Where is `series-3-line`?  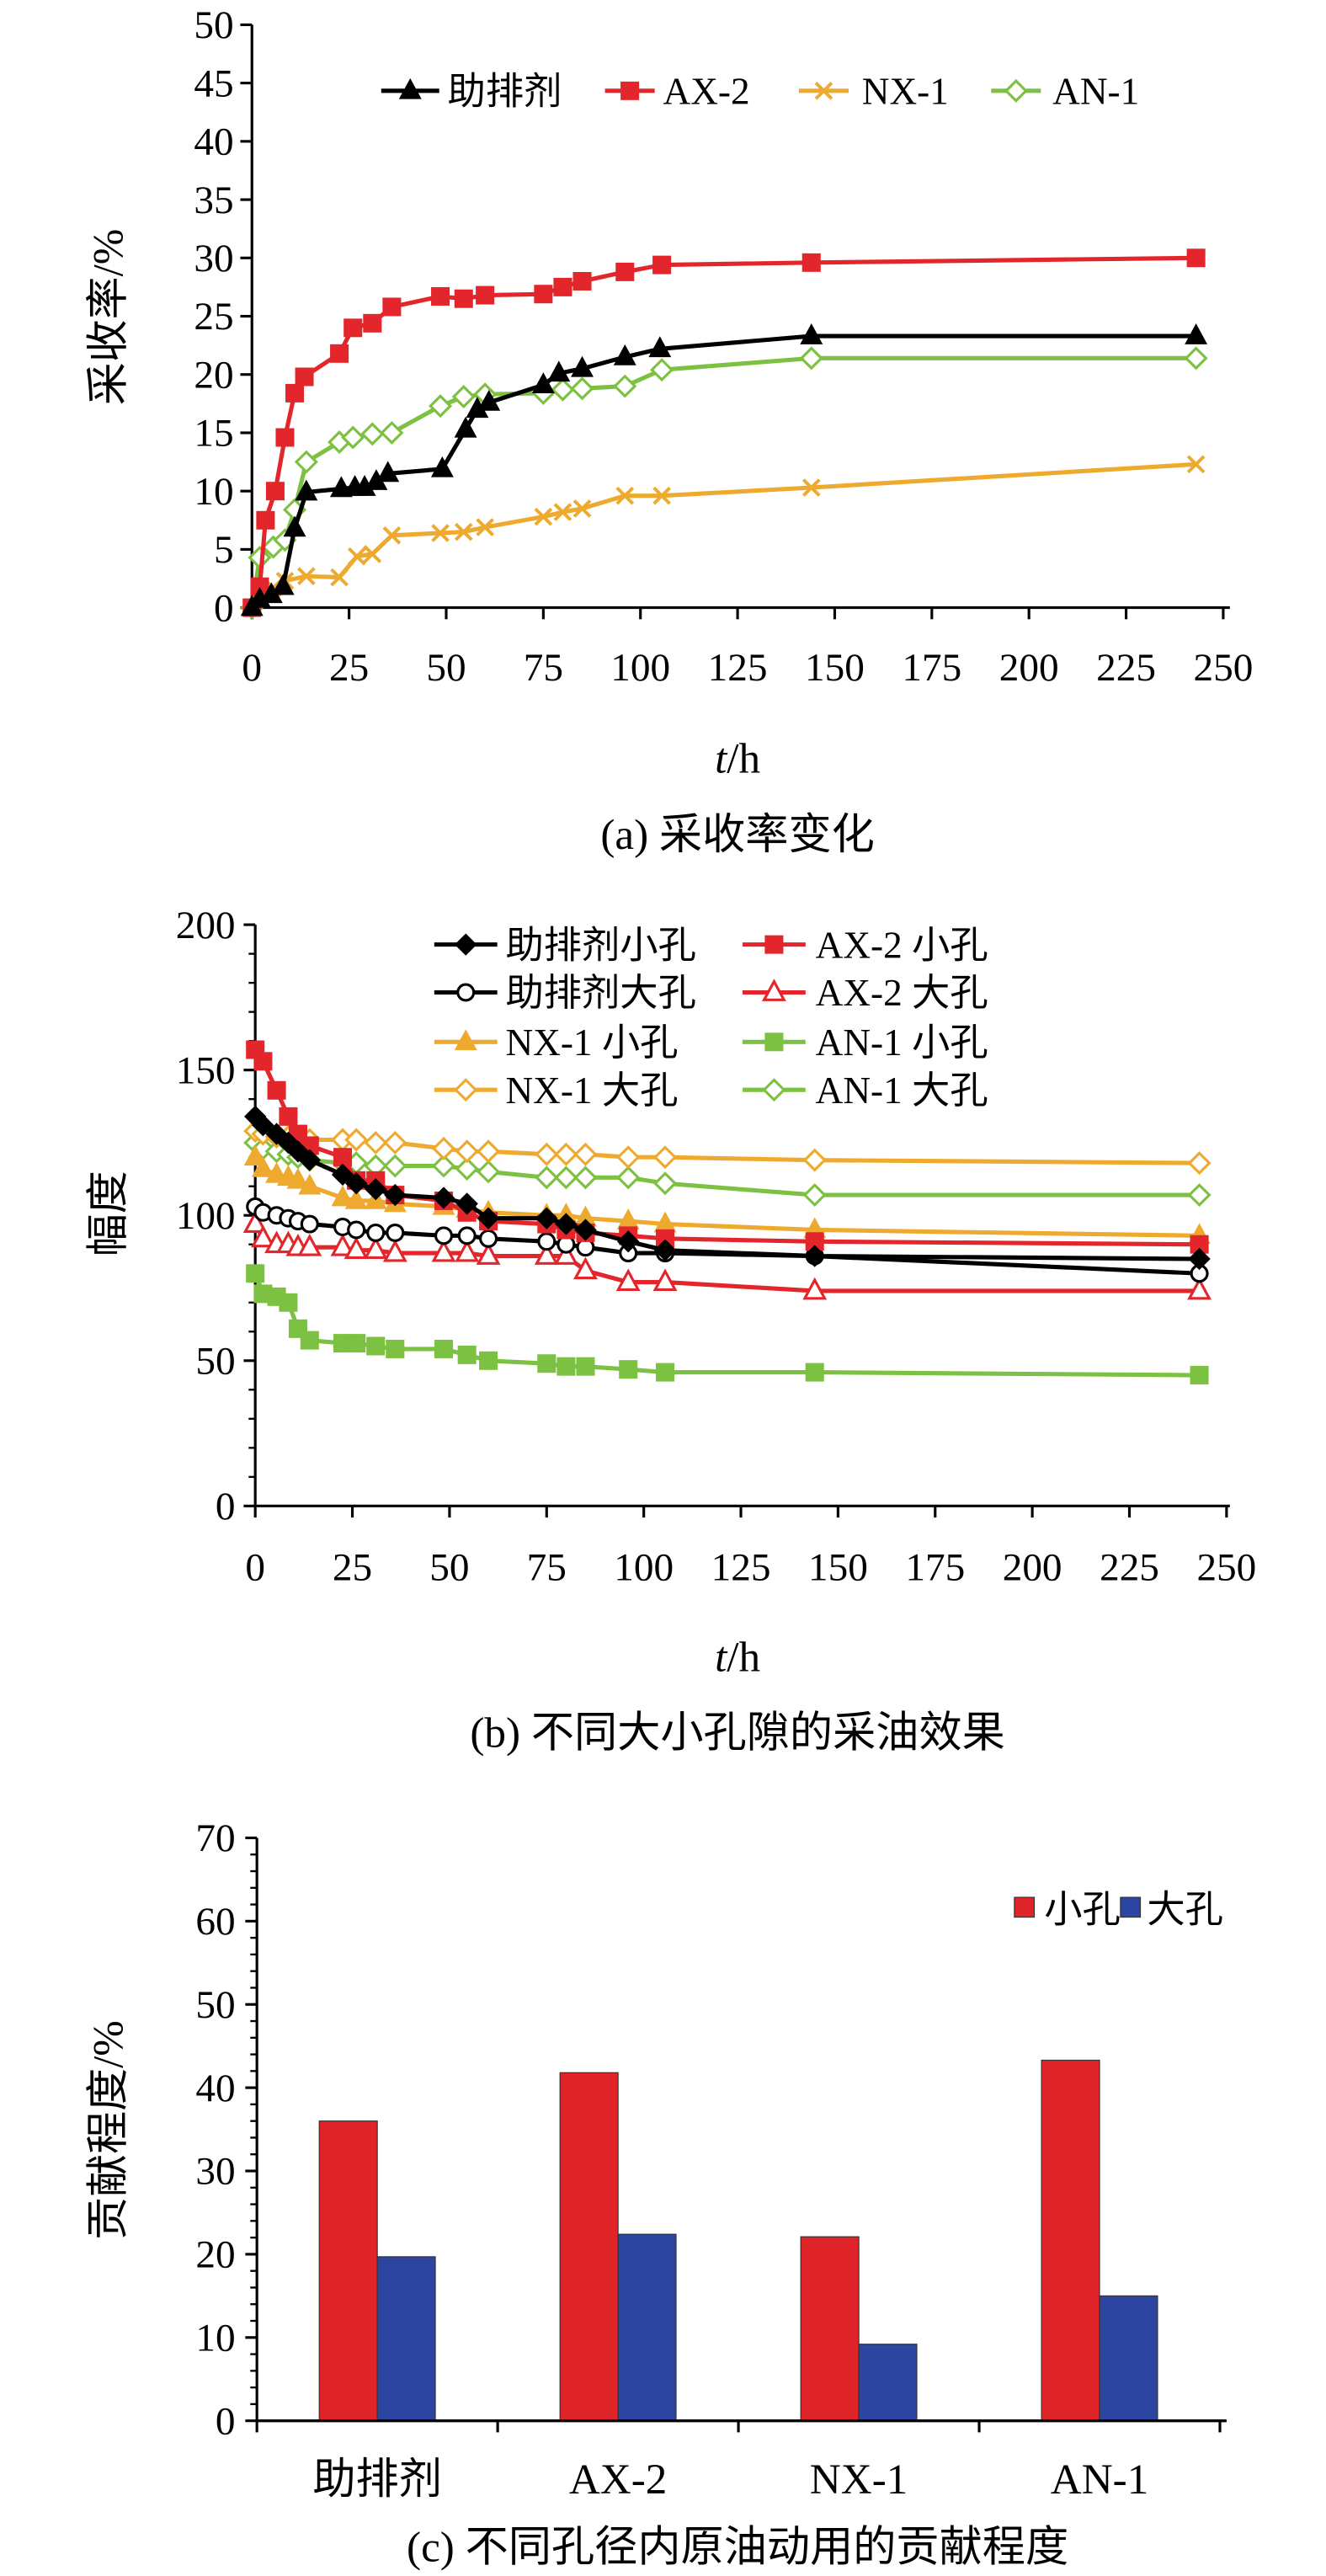
series-3-line is located at coordinates (724, 483).